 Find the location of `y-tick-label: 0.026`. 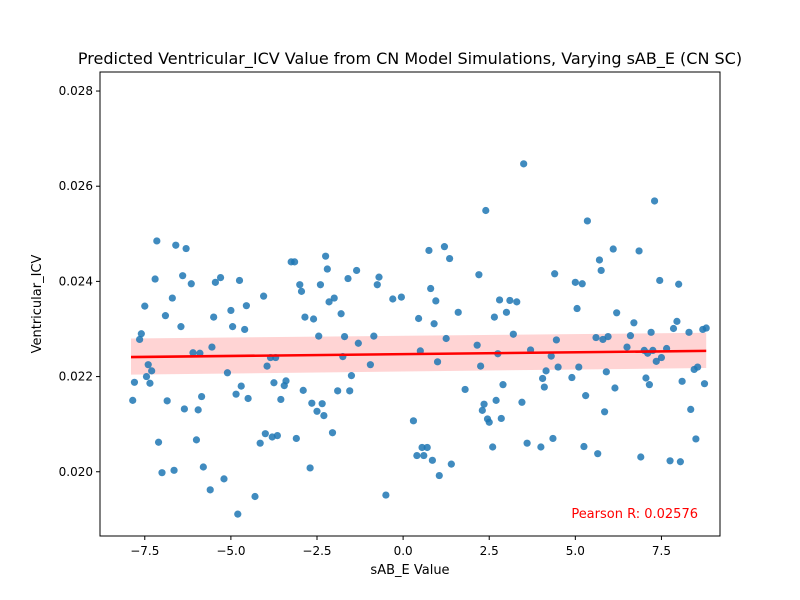

y-tick-label: 0.026 is located at coordinates (76, 186).